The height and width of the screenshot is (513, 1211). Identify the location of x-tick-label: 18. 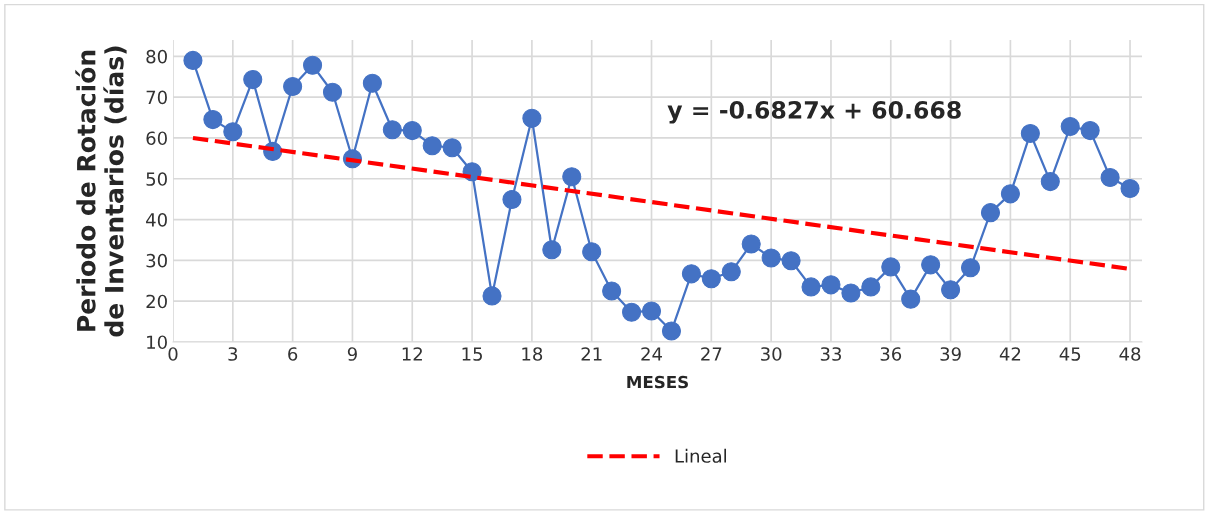
(532, 354).